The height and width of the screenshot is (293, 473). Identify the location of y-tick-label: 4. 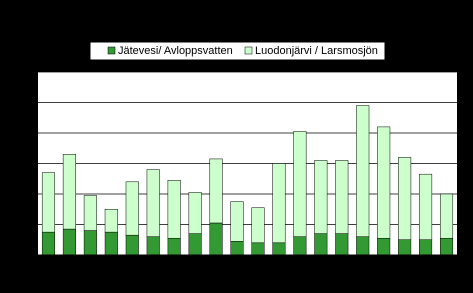
(29, 133).